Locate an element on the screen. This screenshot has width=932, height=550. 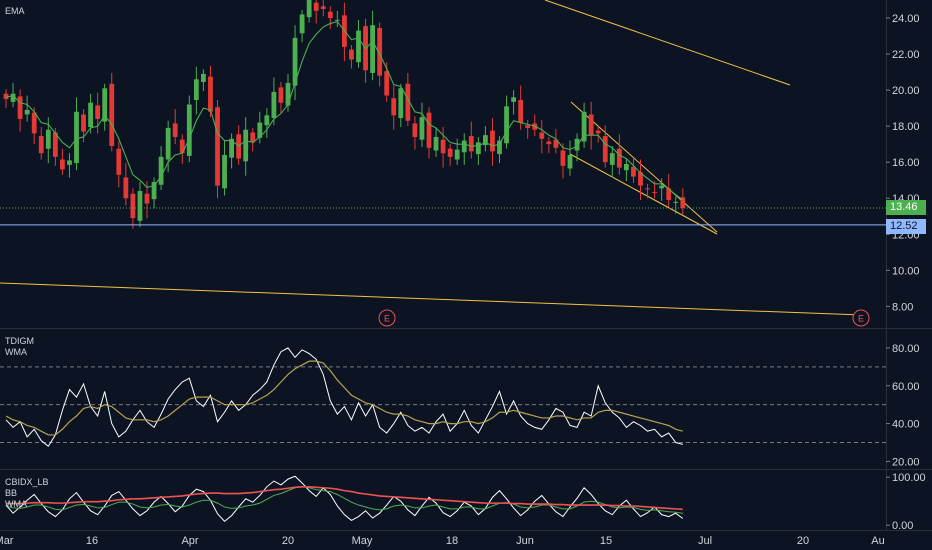
cbidx-wma-label: WMA is located at coordinates (16, 504).